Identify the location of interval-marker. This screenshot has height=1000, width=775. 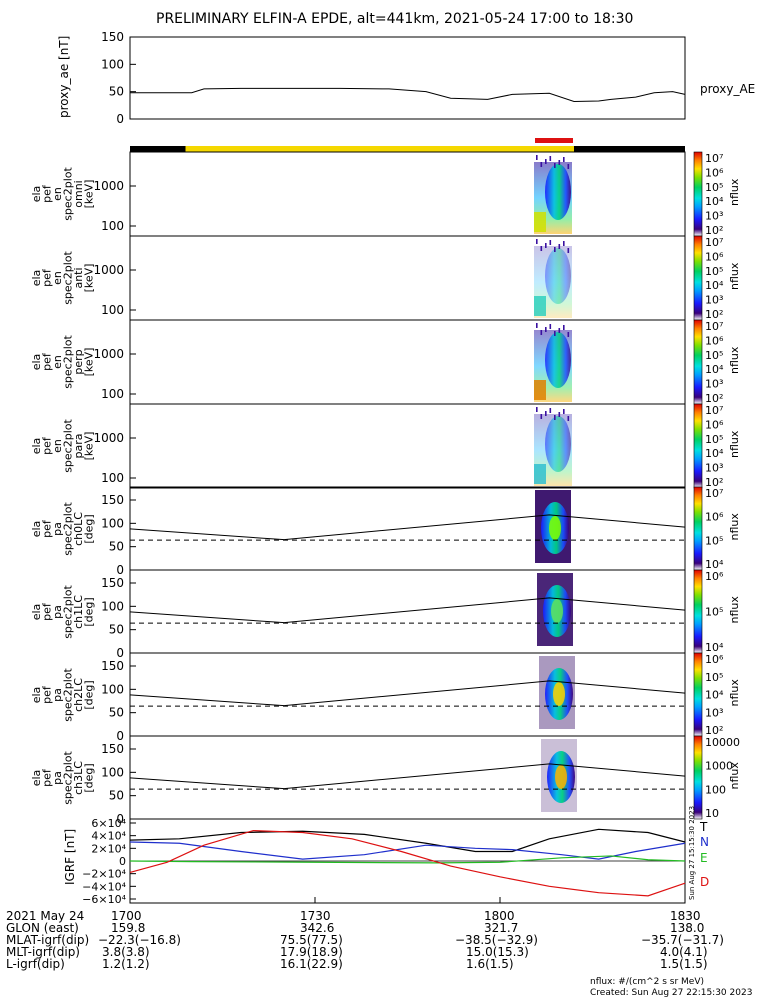
(554, 140).